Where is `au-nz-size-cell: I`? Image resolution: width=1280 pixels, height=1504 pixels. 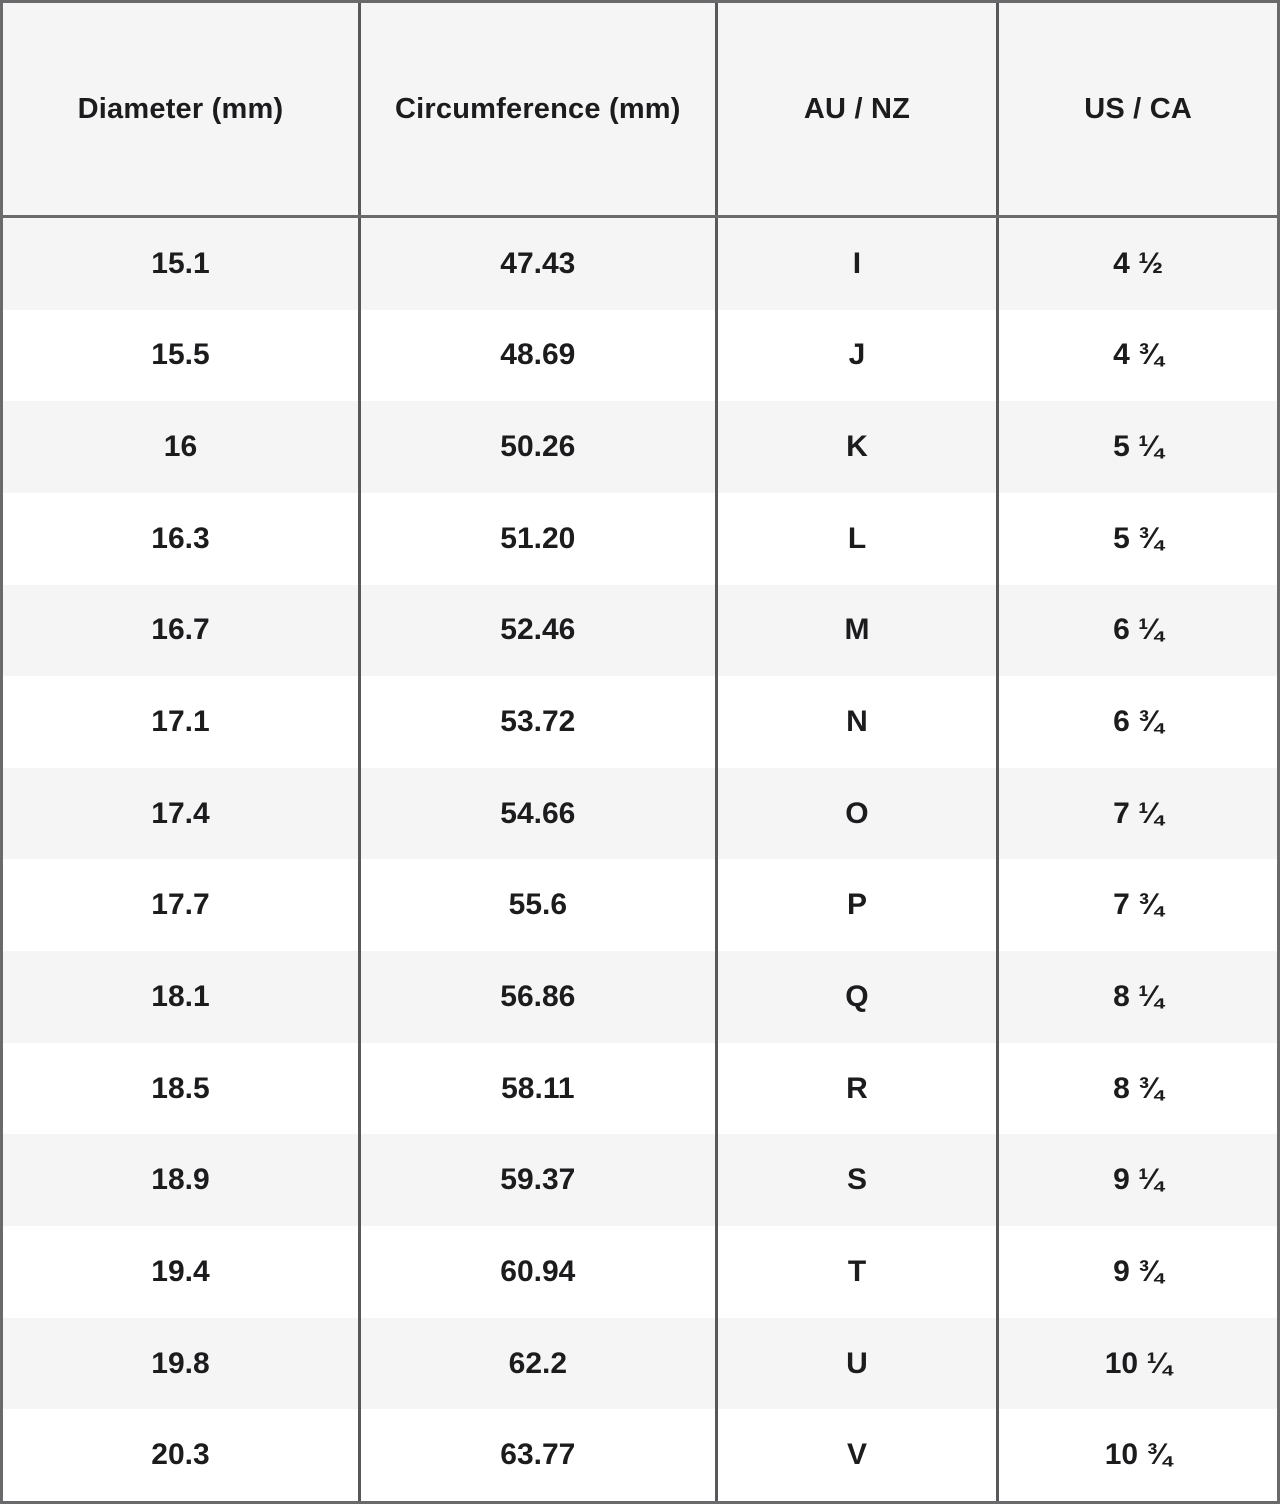 au-nz-size-cell: I is located at coordinates (859, 264).